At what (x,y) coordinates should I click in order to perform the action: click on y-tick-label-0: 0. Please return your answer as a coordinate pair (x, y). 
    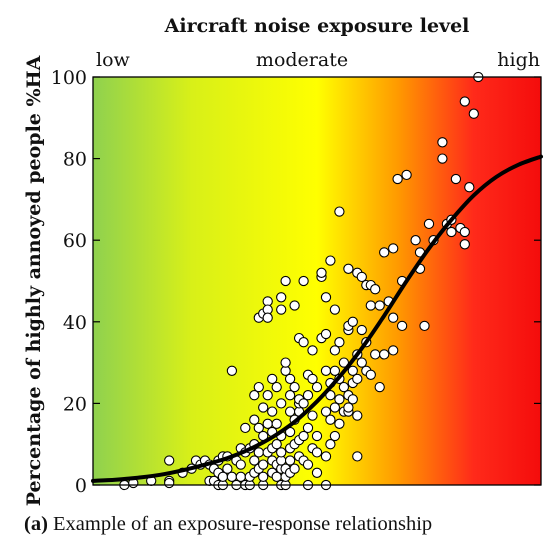
    Looking at the image, I should click on (81, 486).